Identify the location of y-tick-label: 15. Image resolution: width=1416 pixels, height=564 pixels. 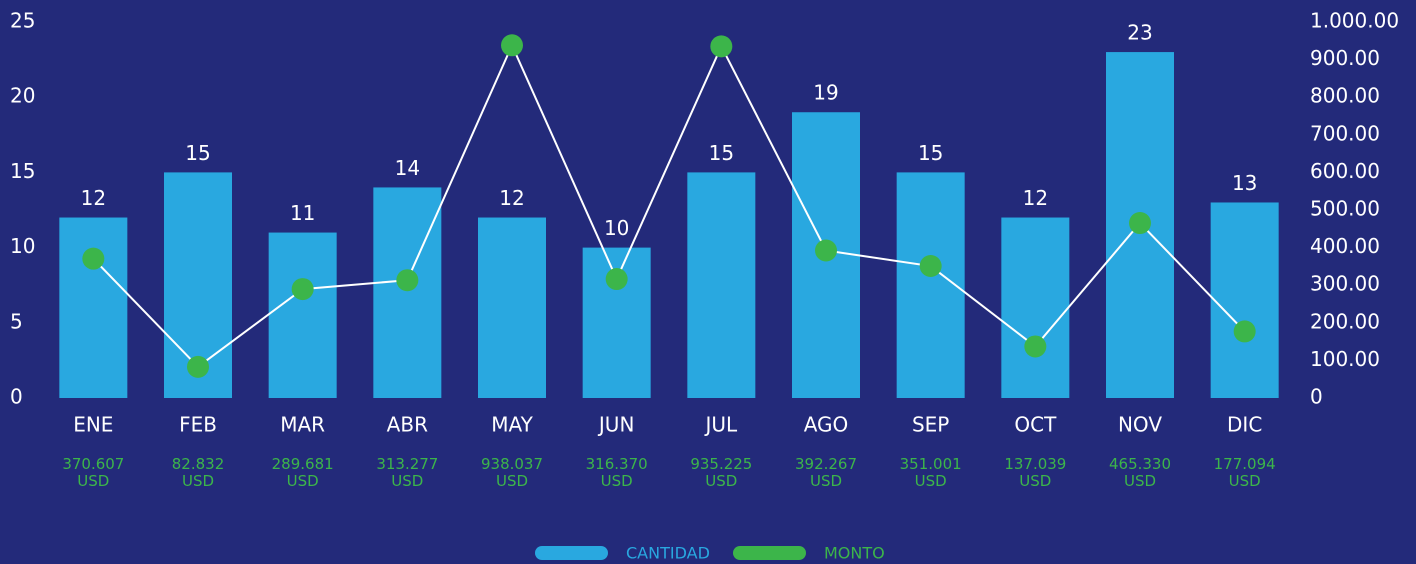
(22, 171).